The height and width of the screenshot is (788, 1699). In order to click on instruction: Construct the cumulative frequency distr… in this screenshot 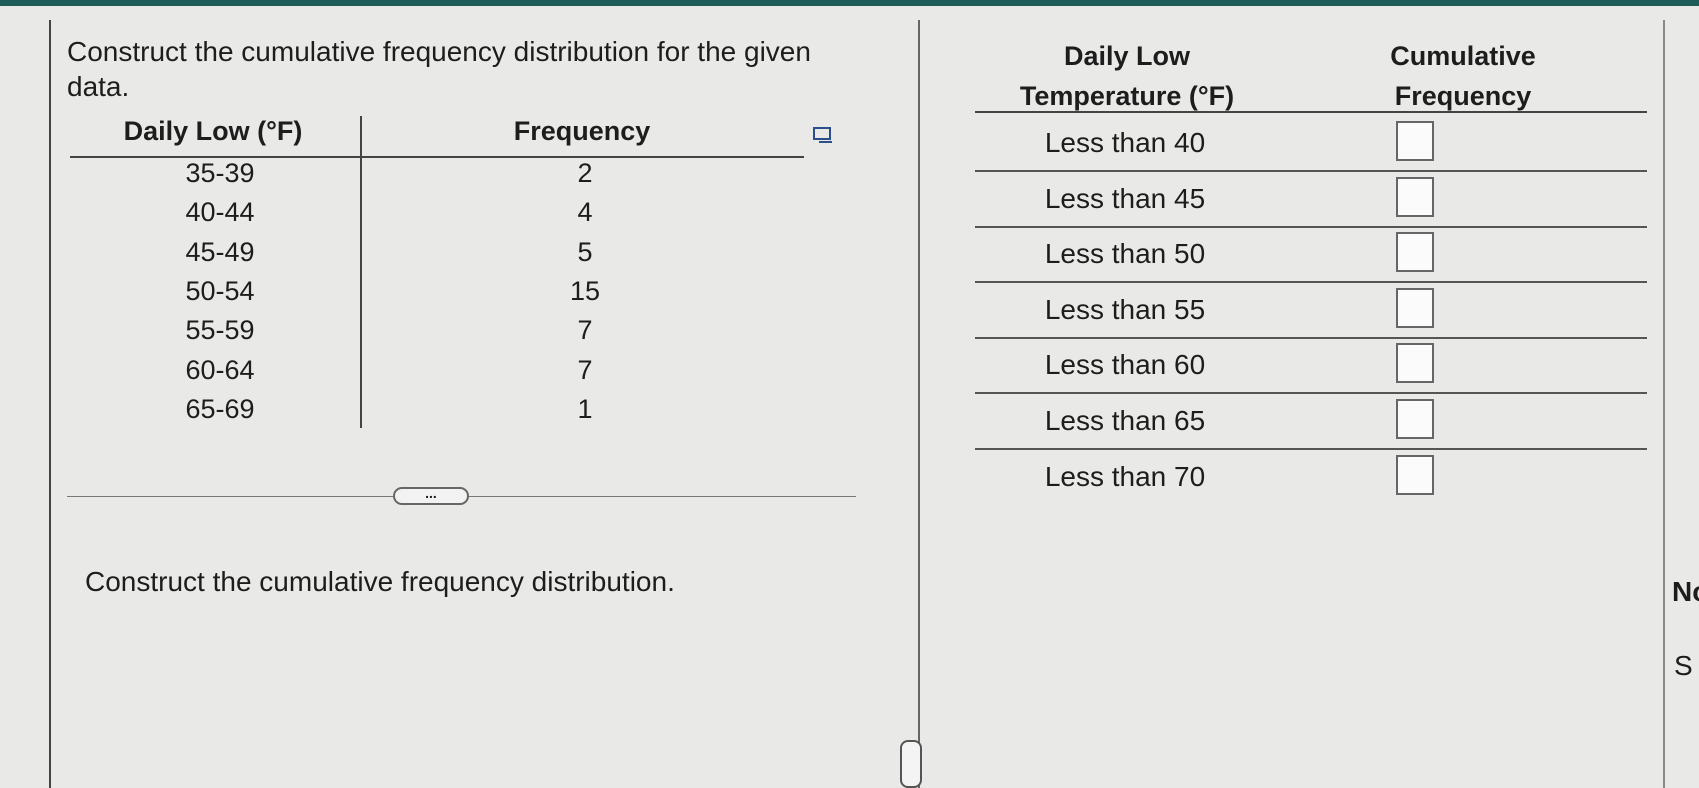, I will do `click(380, 581)`.